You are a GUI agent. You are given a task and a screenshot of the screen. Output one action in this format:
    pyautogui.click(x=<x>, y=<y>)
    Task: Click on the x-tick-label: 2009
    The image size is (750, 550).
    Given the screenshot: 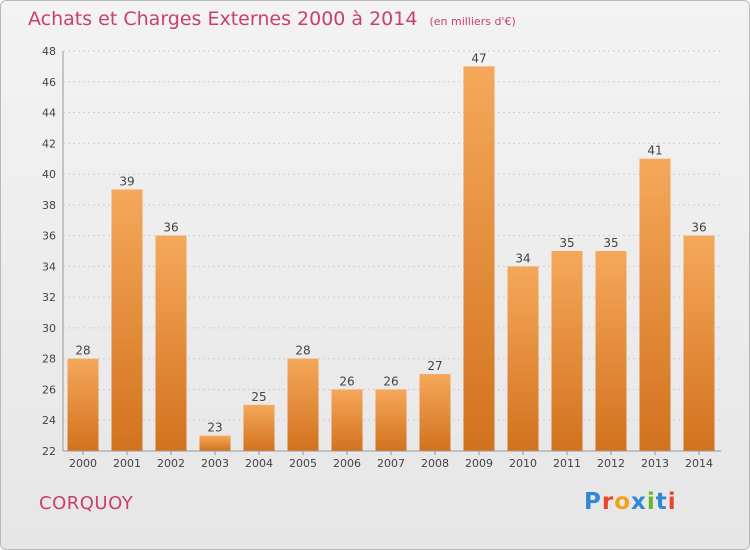 What is the action you would take?
    pyautogui.click(x=479, y=463)
    